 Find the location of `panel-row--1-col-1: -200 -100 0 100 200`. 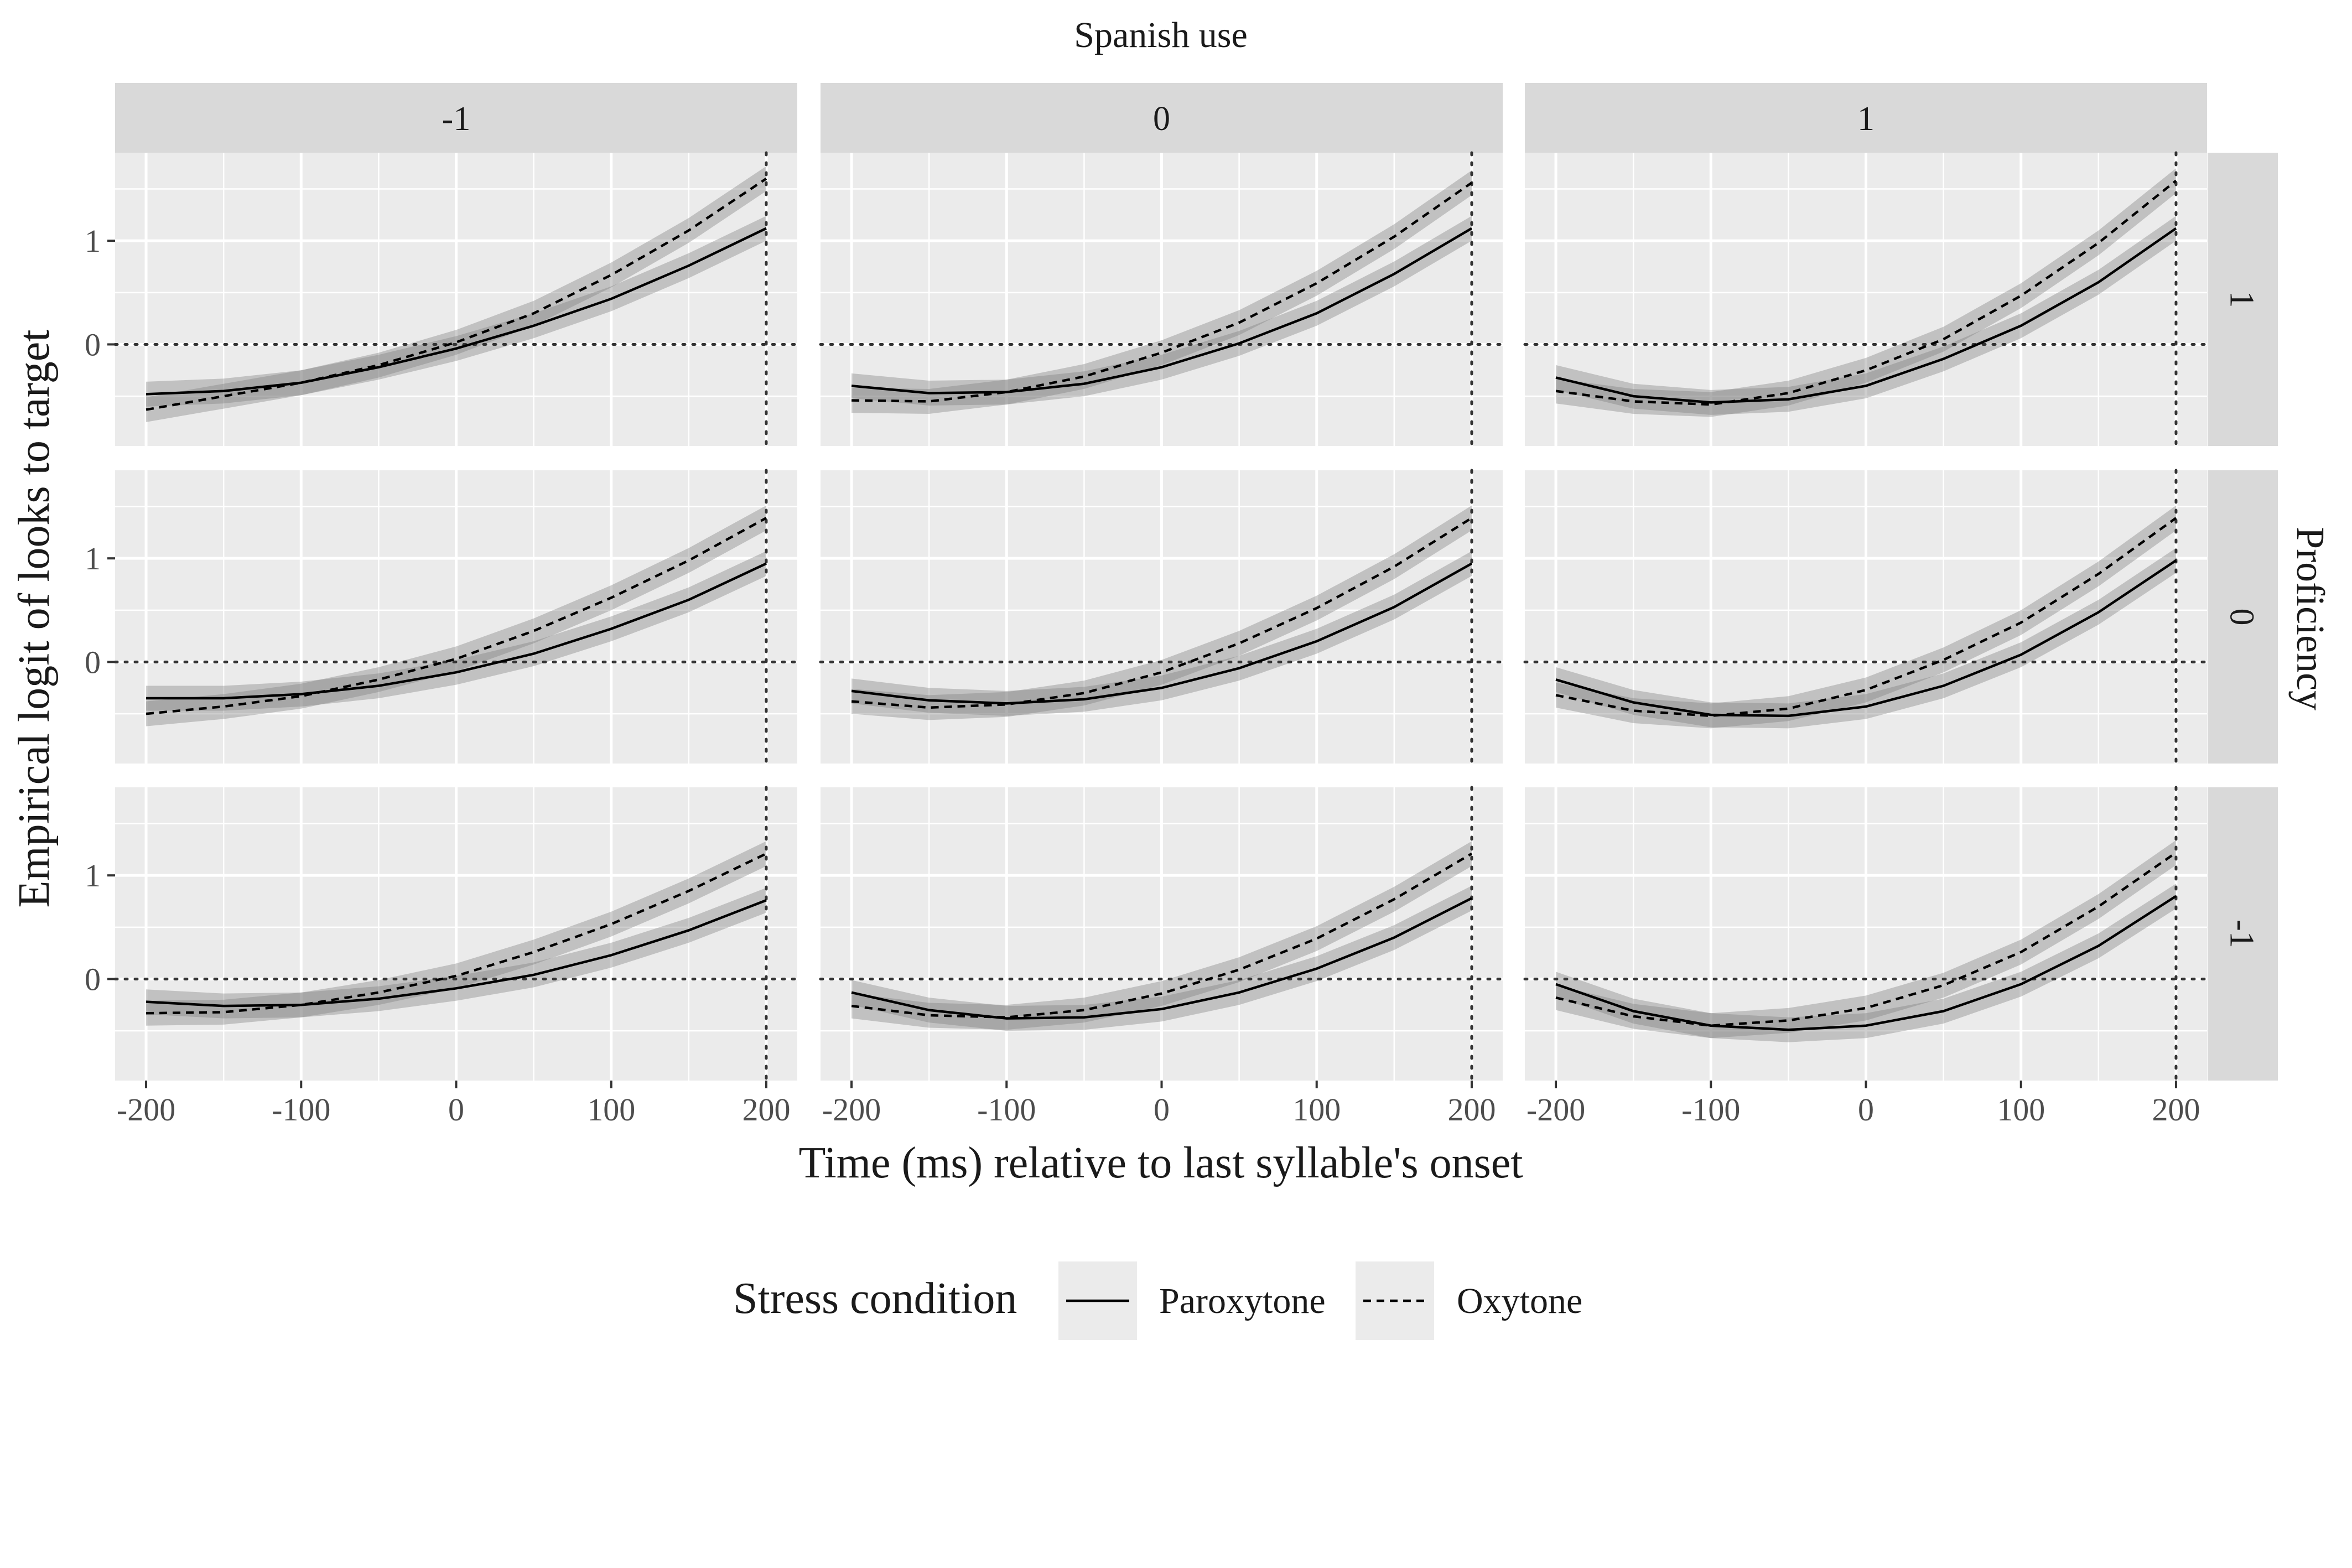

panel-row--1-col-1: -200 -100 0 100 200 is located at coordinates (1866, 957).